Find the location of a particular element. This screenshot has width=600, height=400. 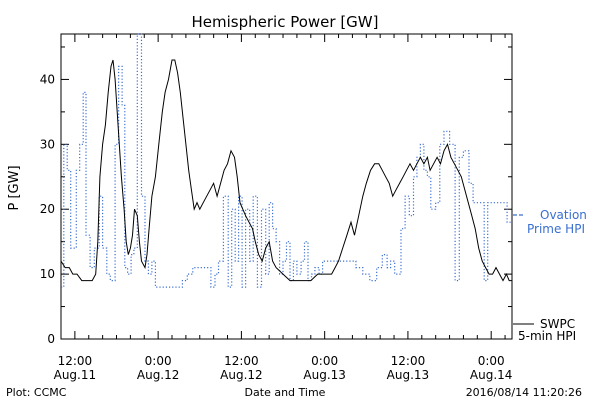

x-tick-date-label: Aug.11 is located at coordinates (75, 375).